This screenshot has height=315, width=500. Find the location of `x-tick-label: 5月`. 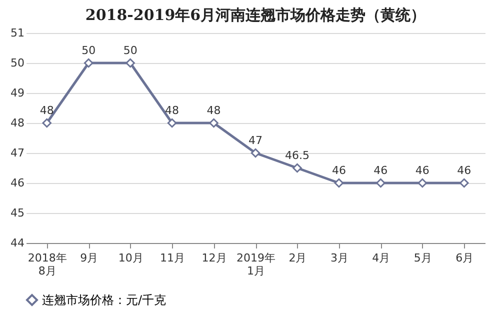

x-tick-label: 5月 is located at coordinates (423, 258).